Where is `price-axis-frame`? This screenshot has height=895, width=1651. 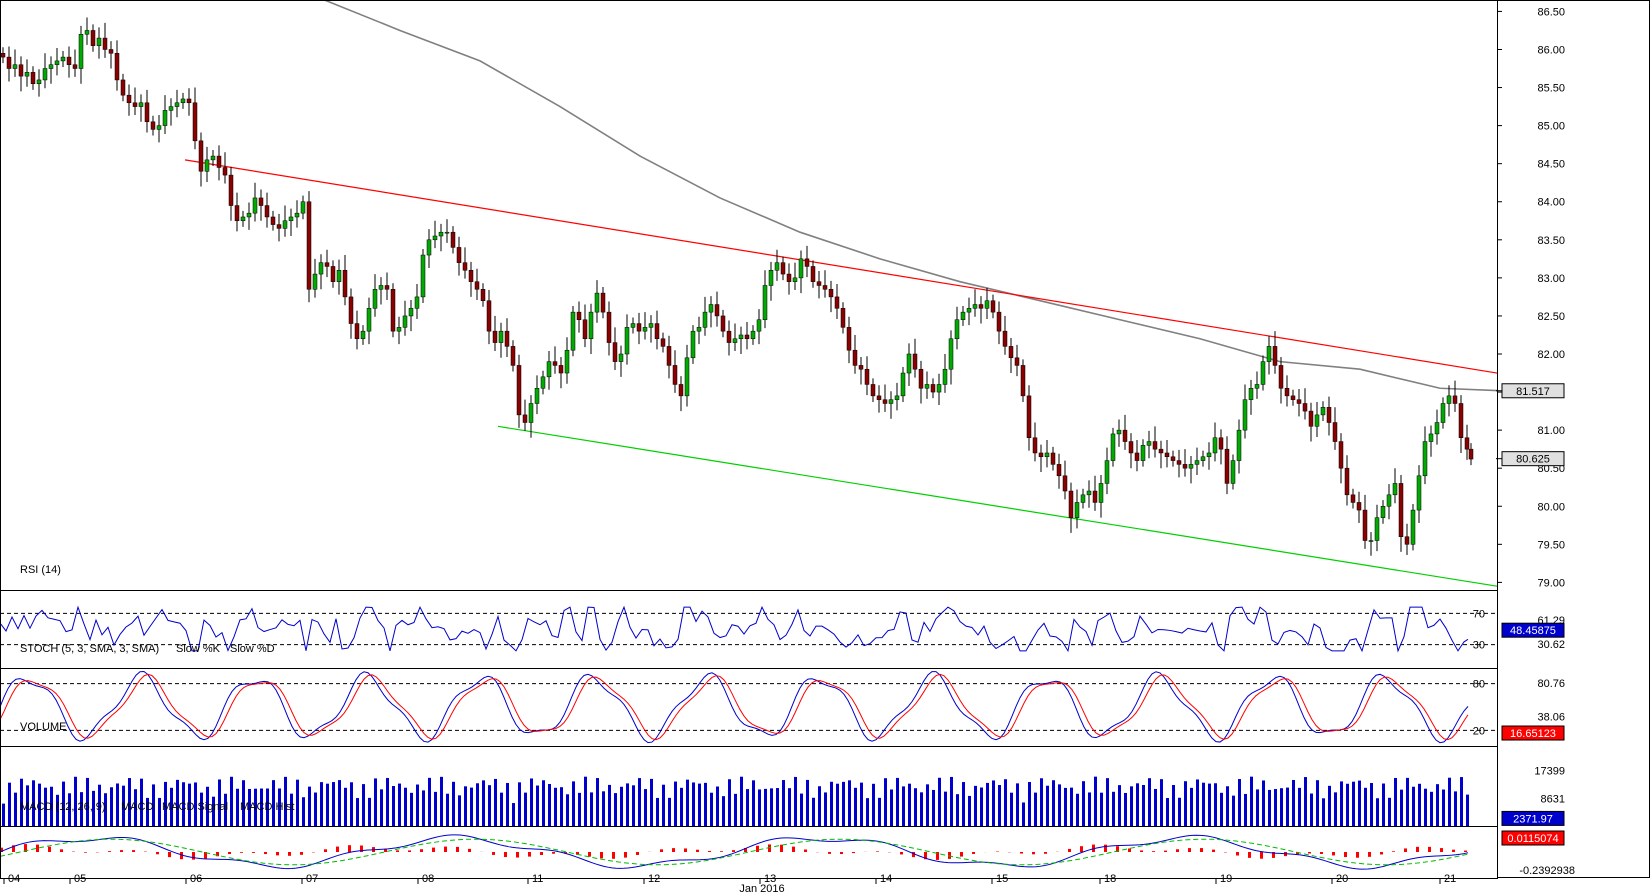
price-axis-frame is located at coordinates (1573, 439).